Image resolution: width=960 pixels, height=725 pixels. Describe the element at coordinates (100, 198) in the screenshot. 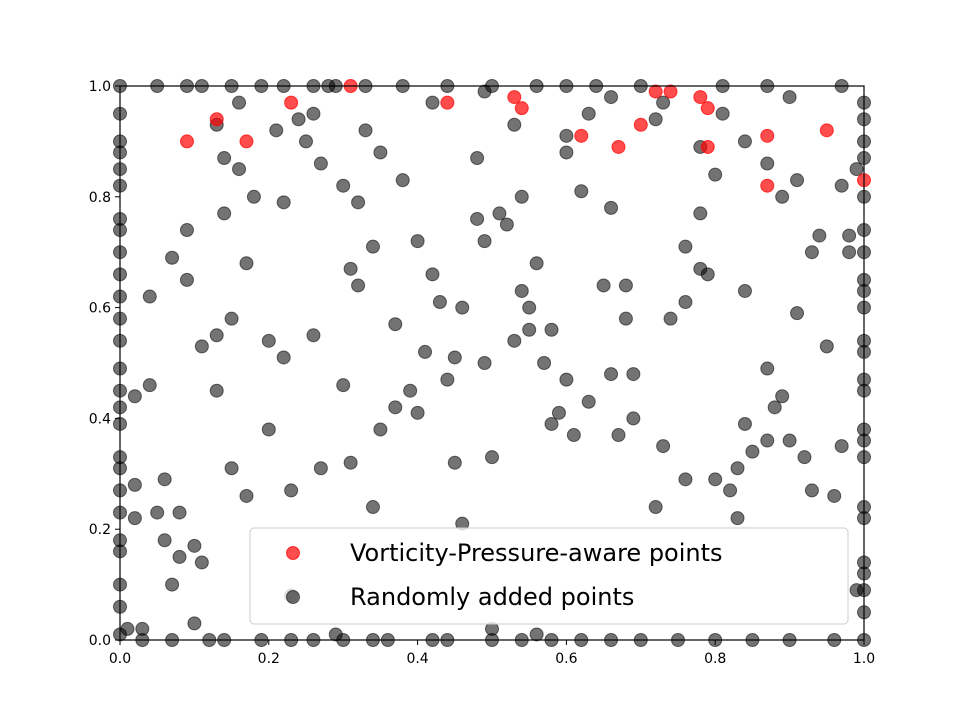

I see `y-tick-label-4: 0.8` at that location.